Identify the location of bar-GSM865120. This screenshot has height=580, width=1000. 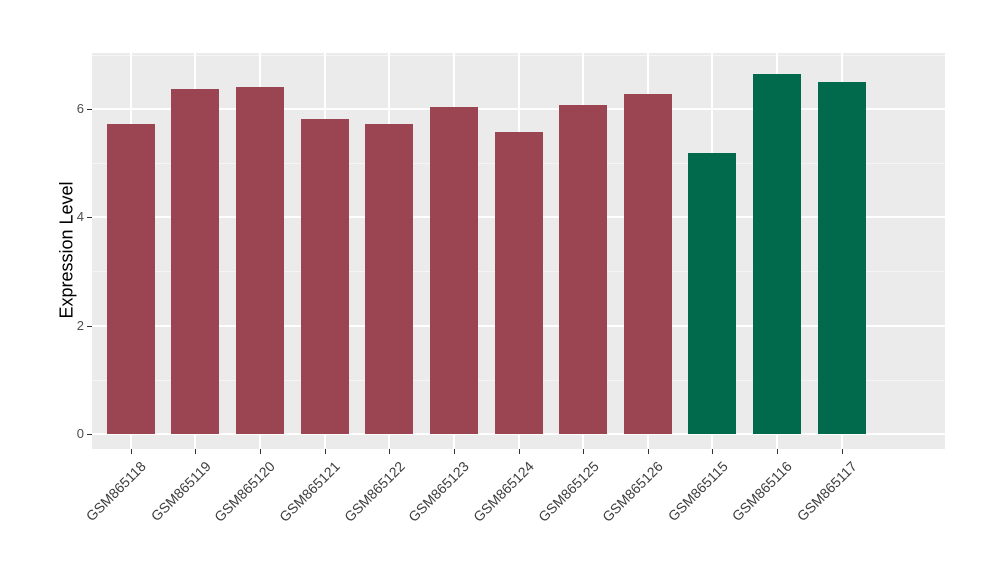
(260, 260).